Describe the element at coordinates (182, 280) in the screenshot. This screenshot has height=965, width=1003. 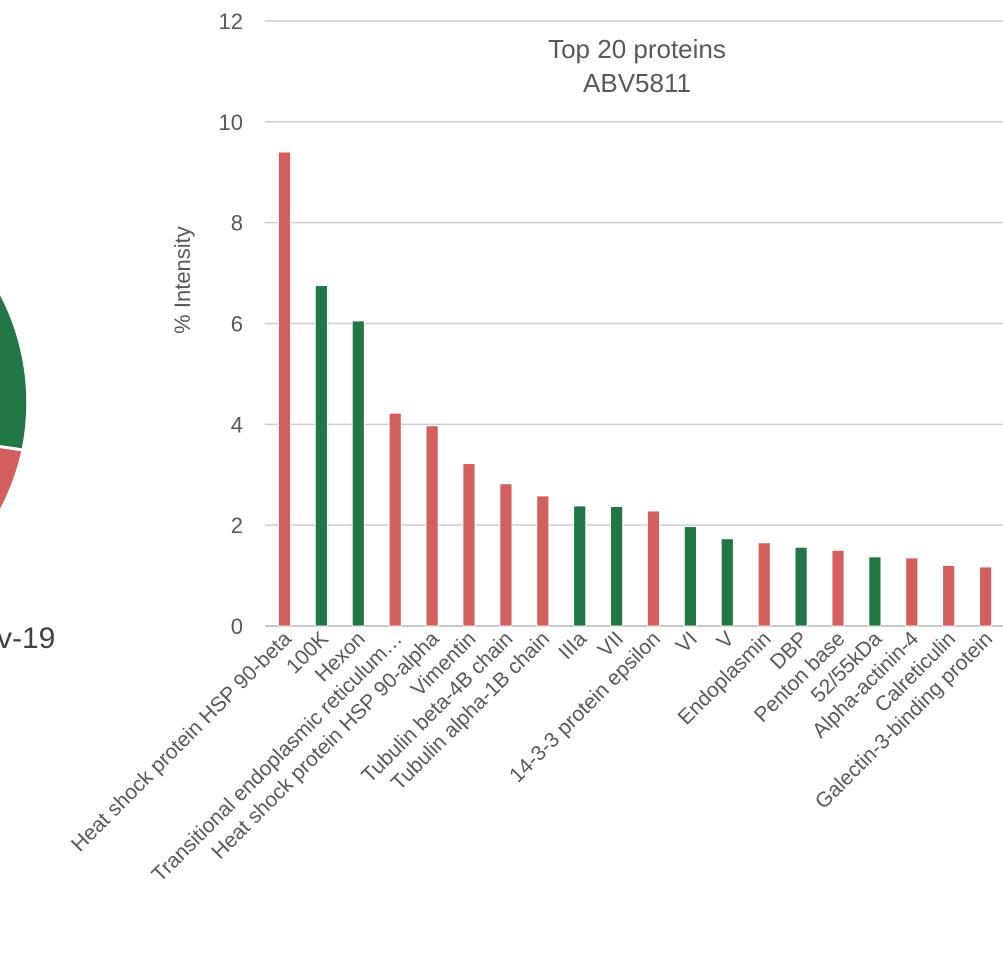
I see `y-axis-label: % Intensity` at that location.